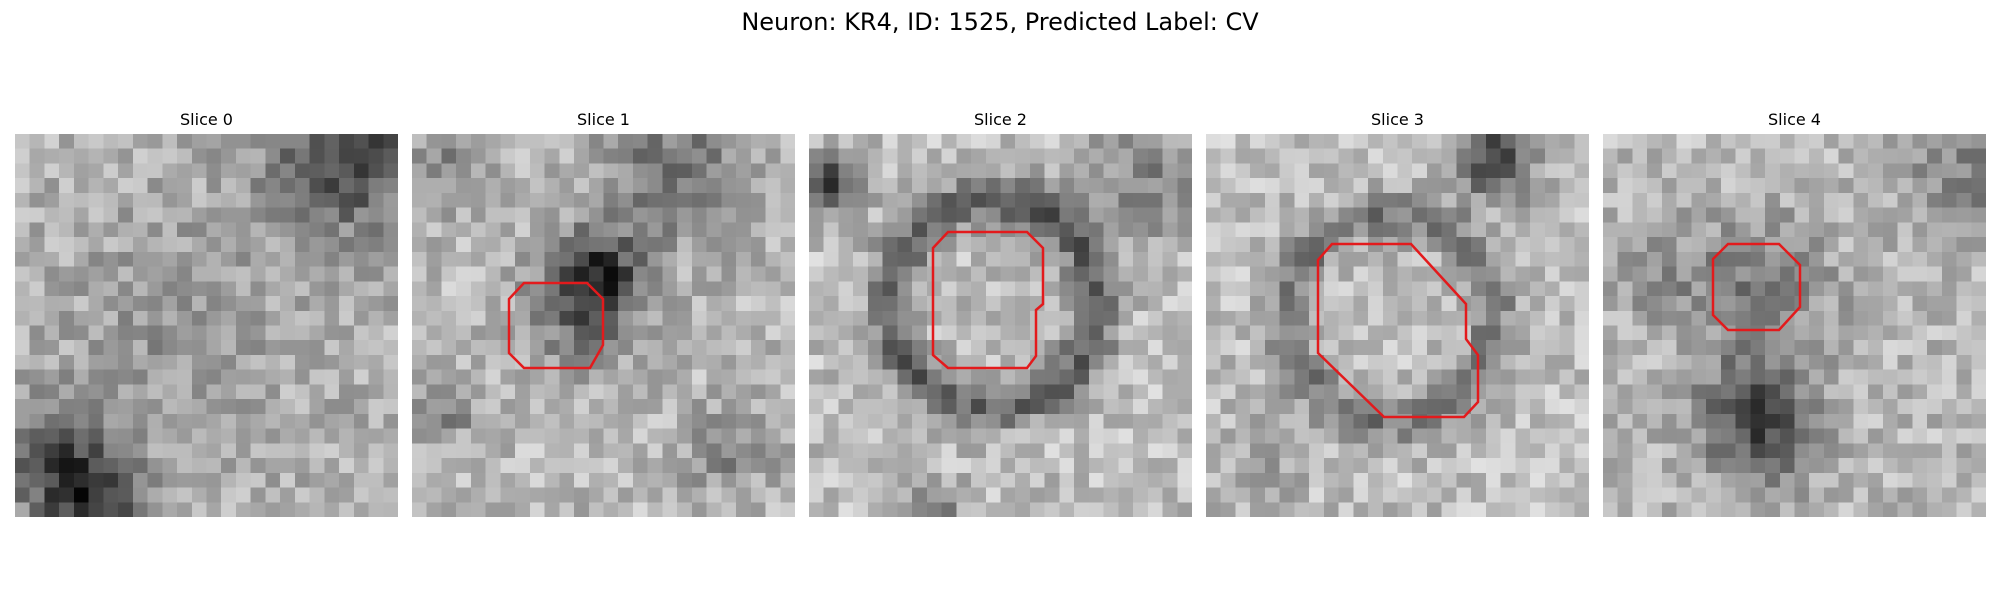 The height and width of the screenshot is (600, 2000). I want to click on slice-panel-3: Slice 3, so click(1397, 312).